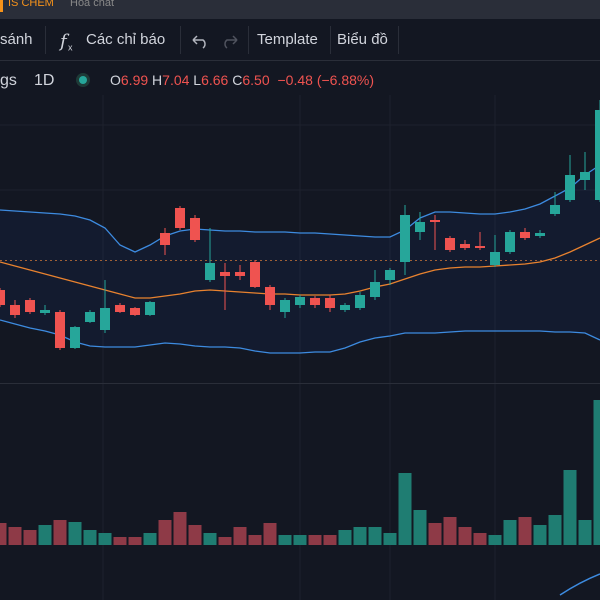 Image resolution: width=600 pixels, height=600 pixels. Describe the element at coordinates (92, 4) in the screenshot. I see `sector: Hóa chất` at that location.